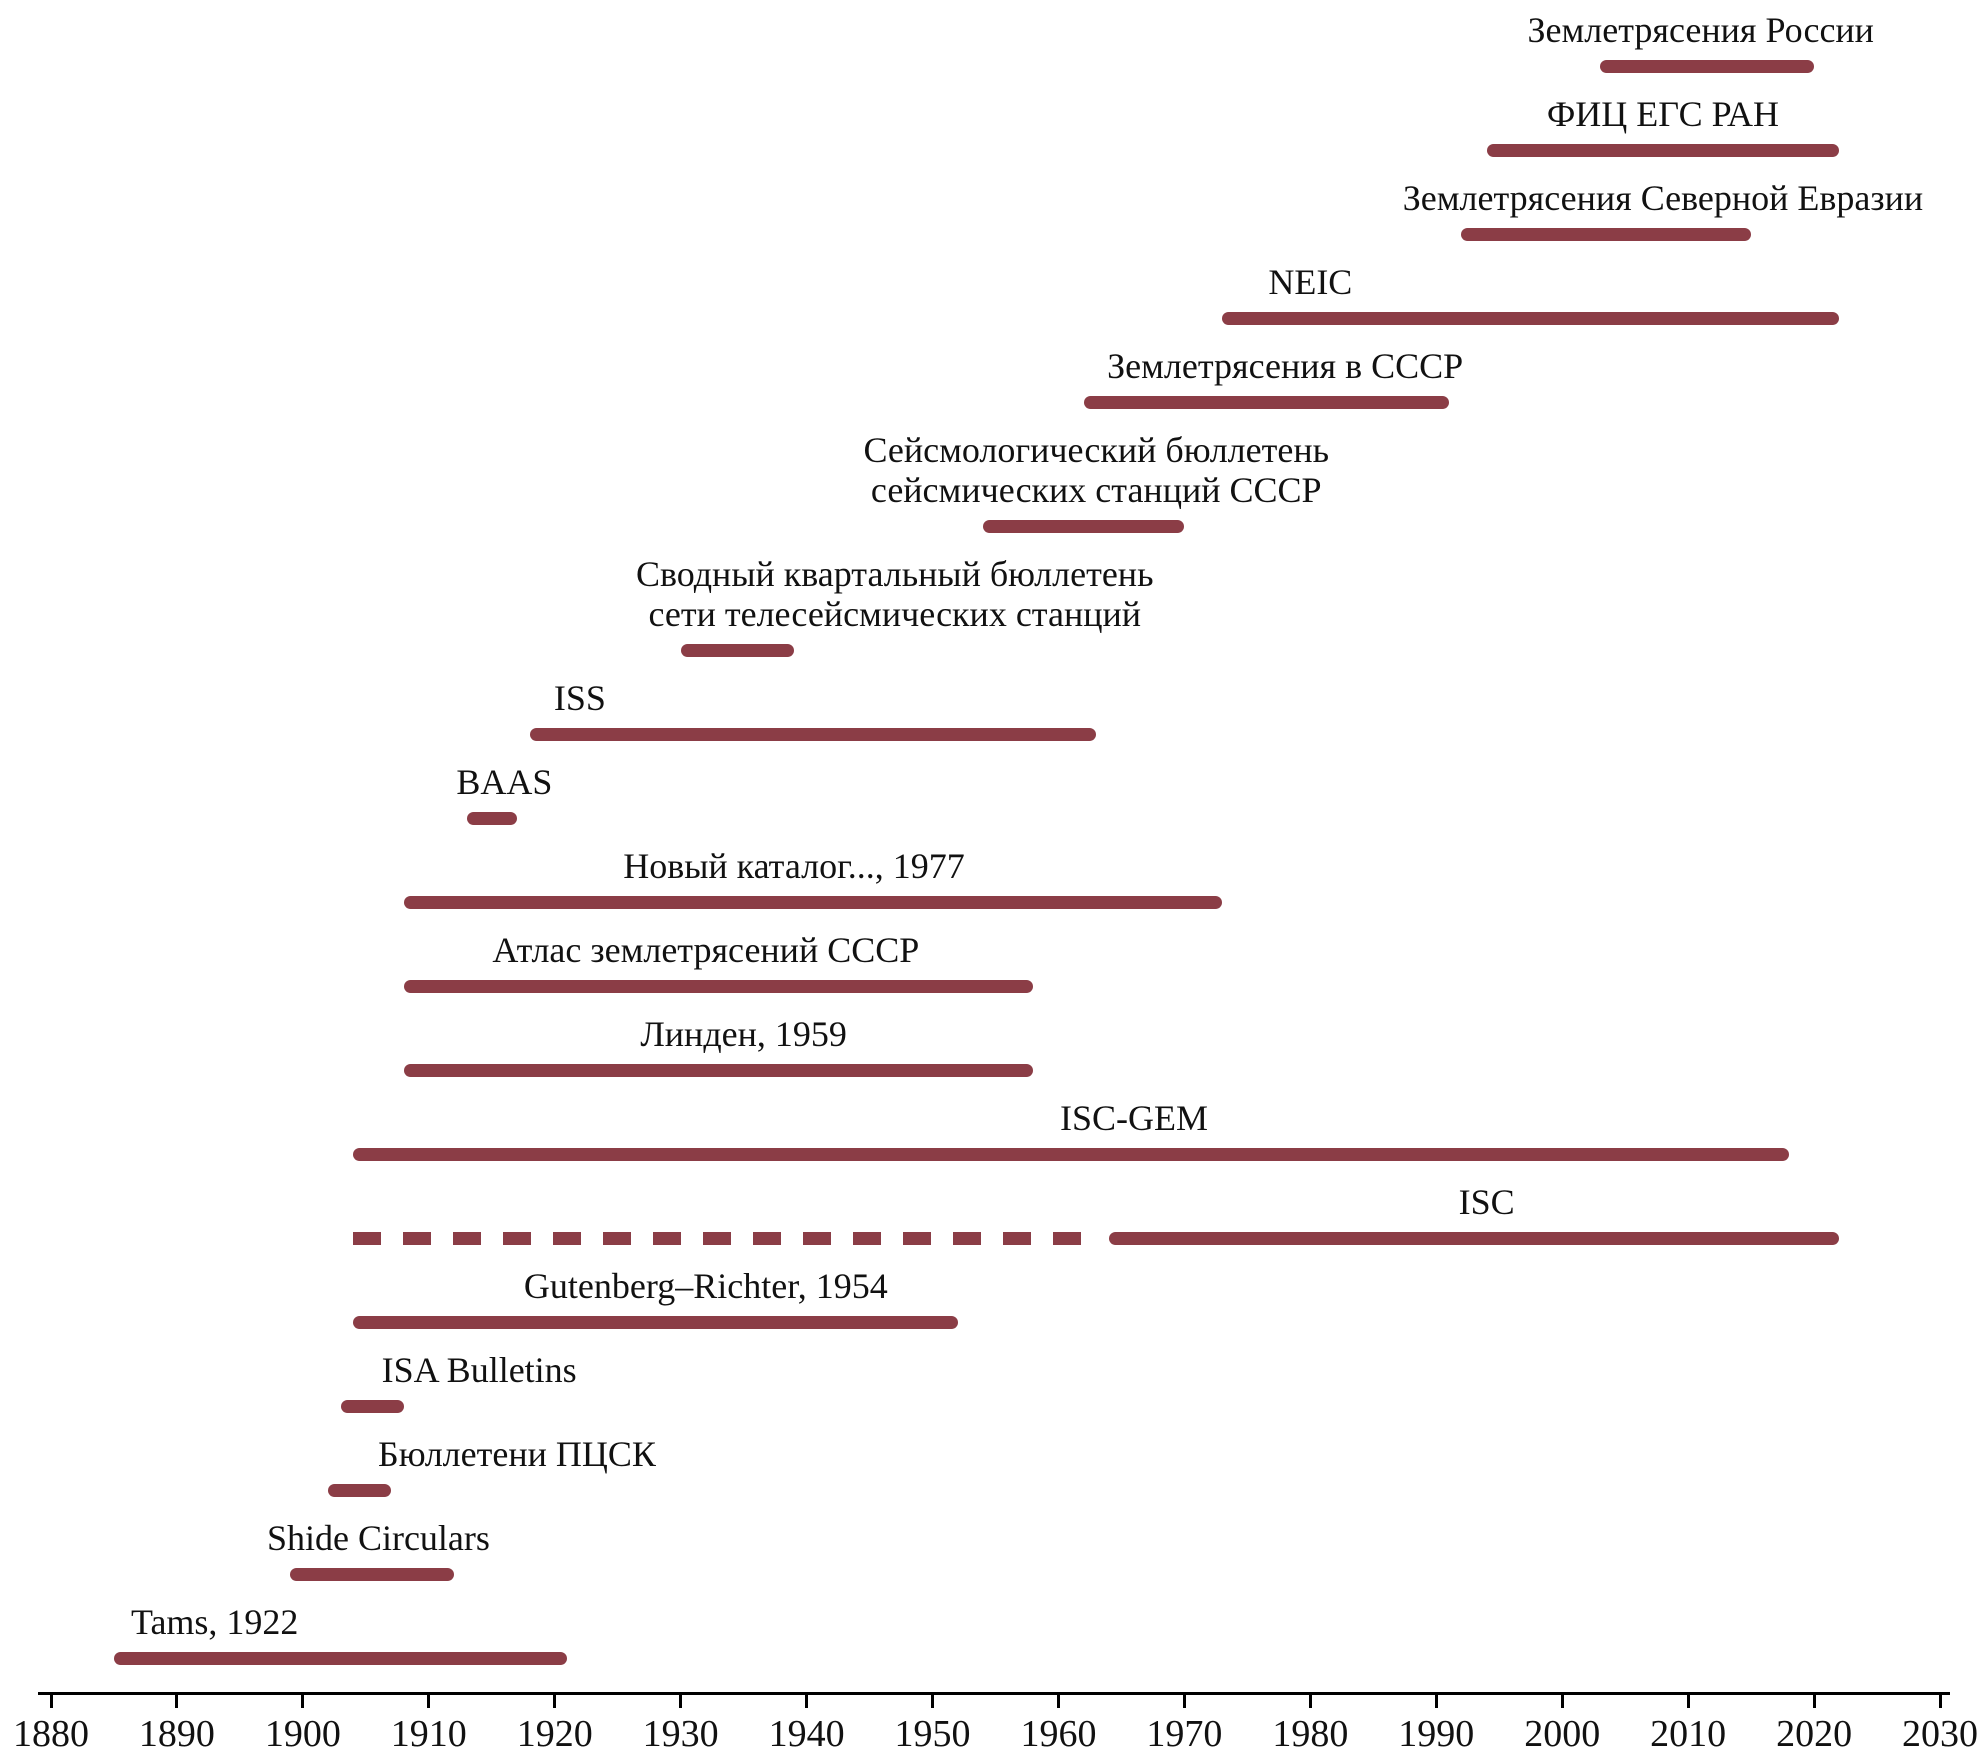 The image size is (1979, 1760). I want to click on x-axis-tick-label: 1930, so click(680, 1734).